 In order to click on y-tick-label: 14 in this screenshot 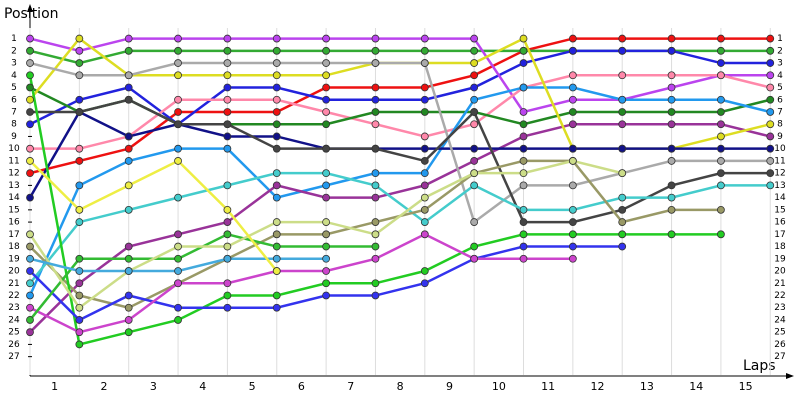, I will do `click(14, 198)`.